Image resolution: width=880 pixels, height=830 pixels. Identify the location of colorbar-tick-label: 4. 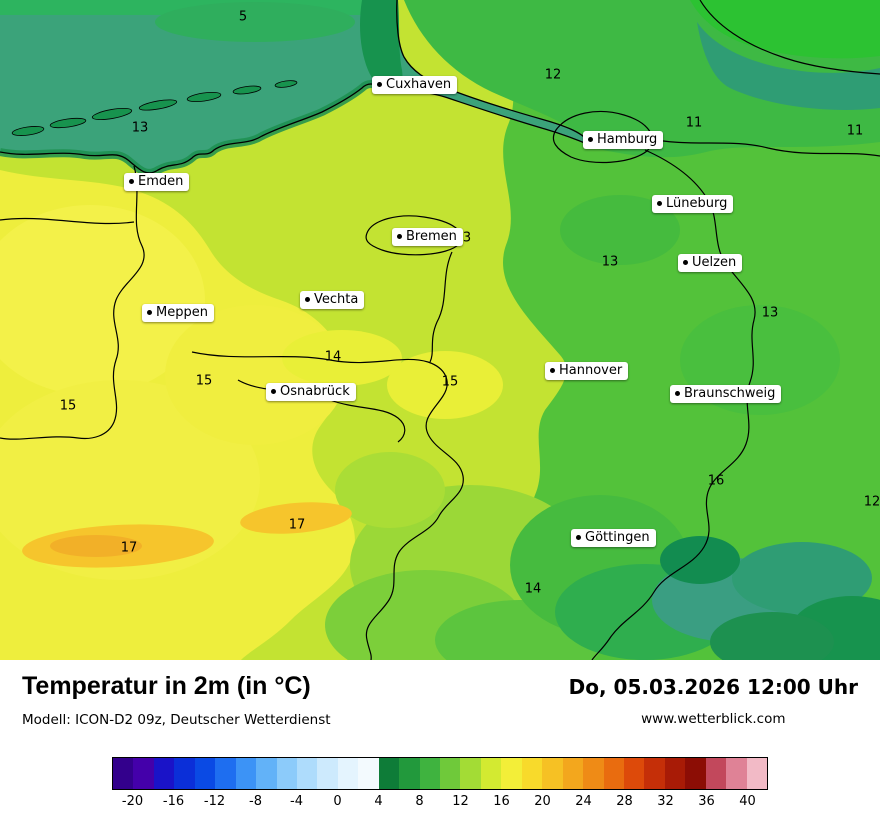
(378, 801).